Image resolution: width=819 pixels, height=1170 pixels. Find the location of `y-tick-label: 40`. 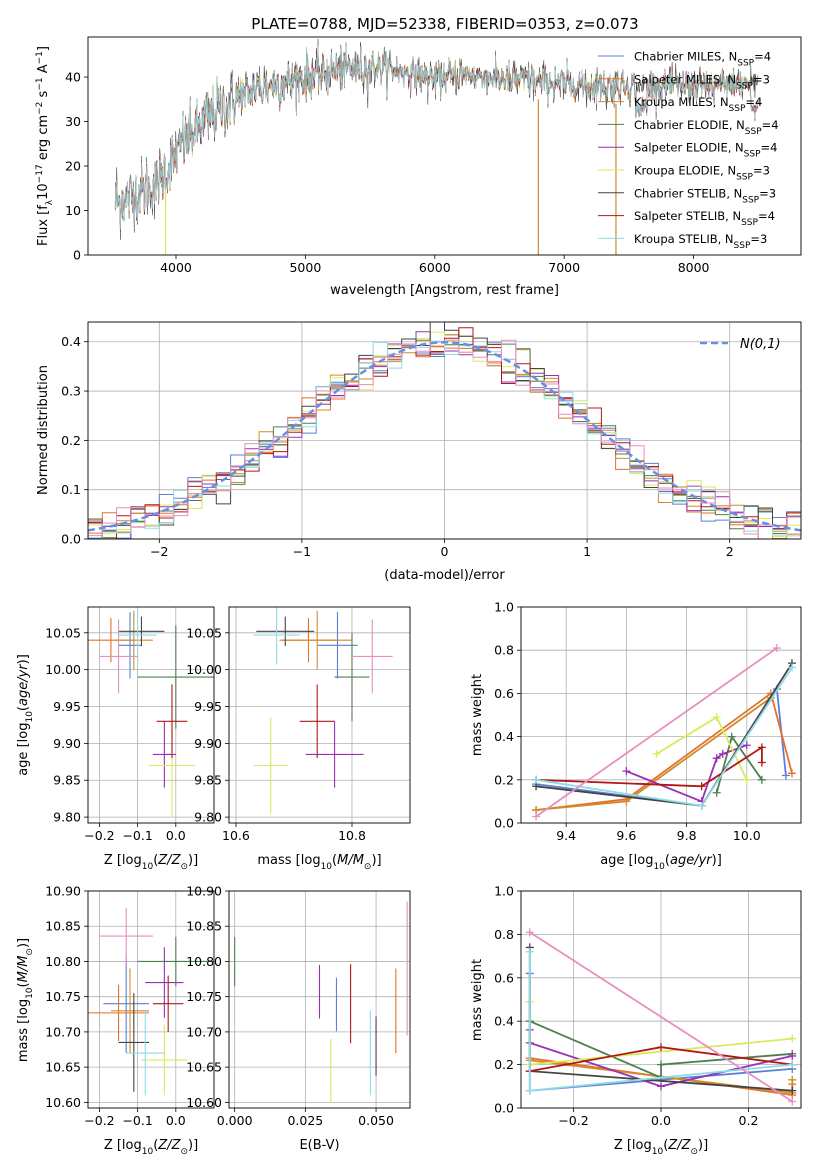

y-tick-label: 40 is located at coordinates (73, 77).